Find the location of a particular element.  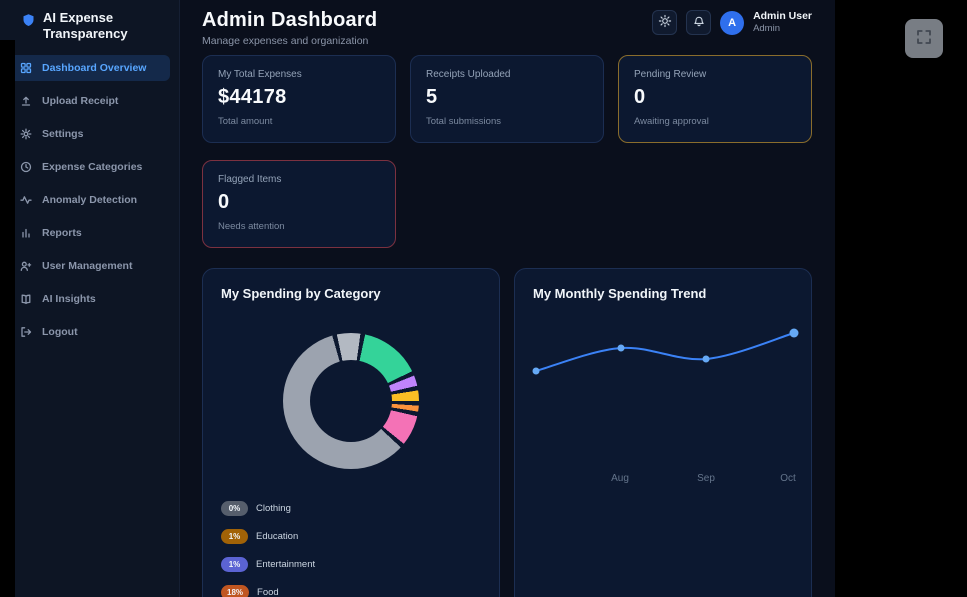

stat-card-total-expenses: My Total Expenses $44178 Total amount is located at coordinates (299, 99).